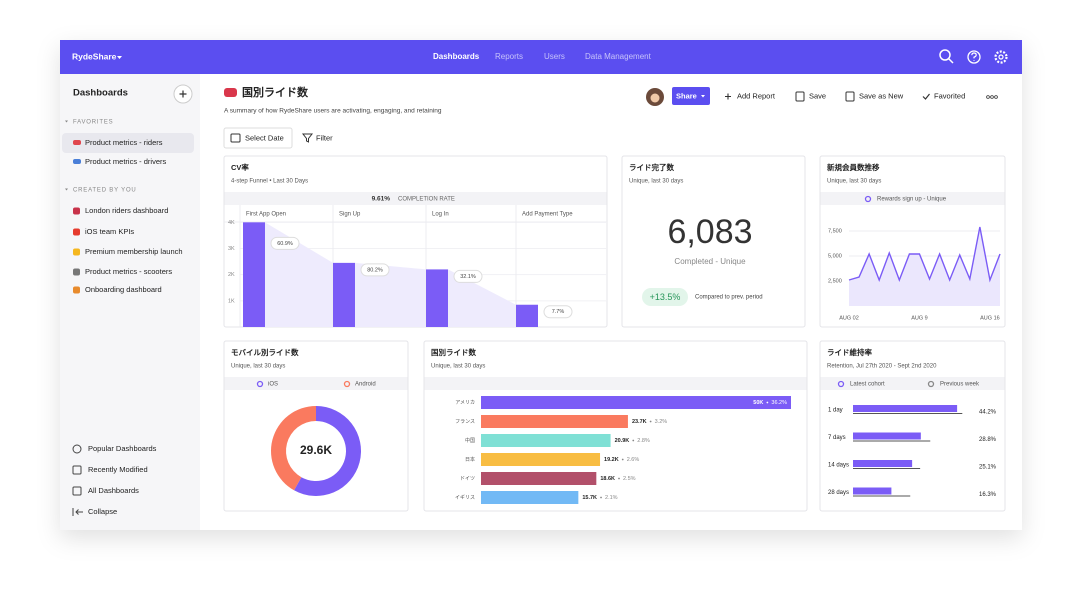 The height and width of the screenshot is (610, 1082). I want to click on legend-label: Rewards sign up - Unique, so click(912, 200).